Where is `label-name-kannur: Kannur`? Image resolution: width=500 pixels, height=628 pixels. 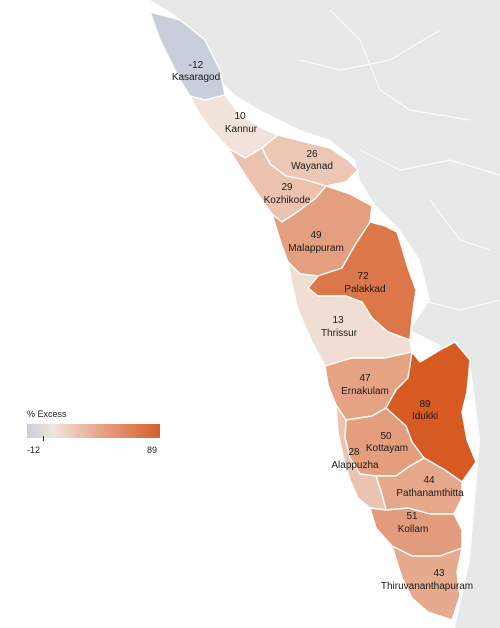
label-name-kannur: Kannur is located at coordinates (241, 129).